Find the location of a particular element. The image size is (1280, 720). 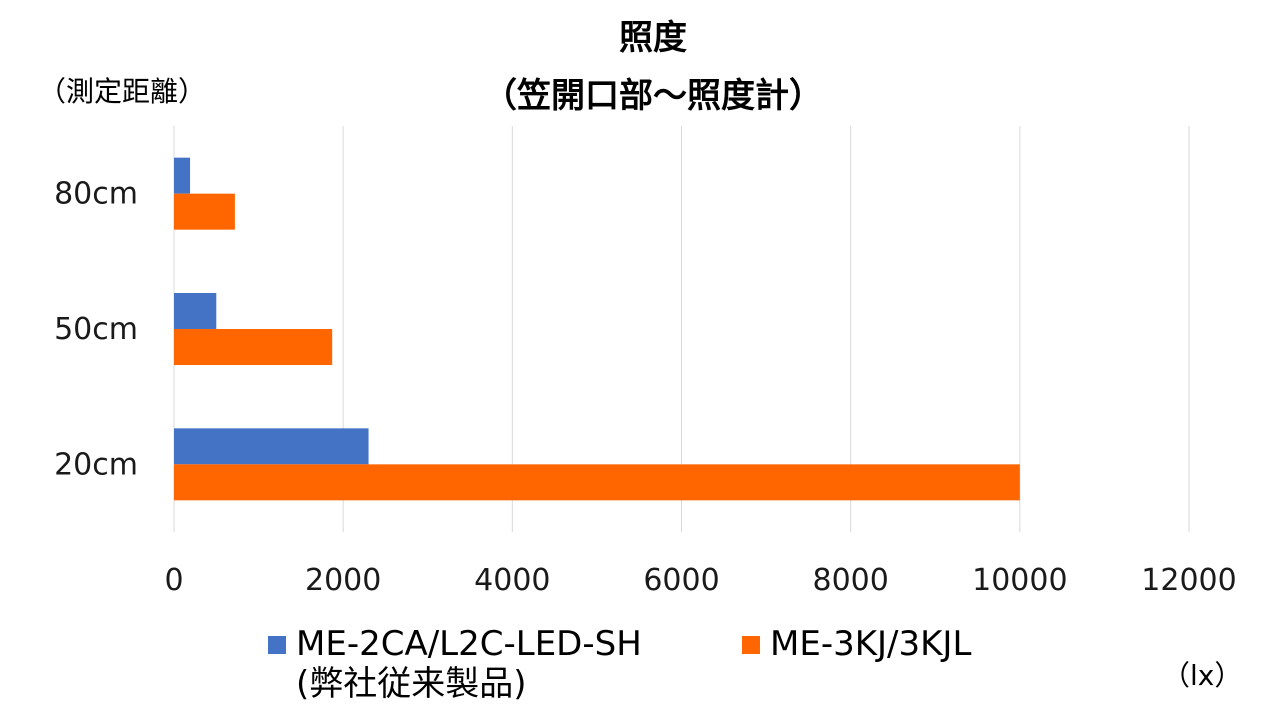

bar-series-2-20cm is located at coordinates (597, 482).